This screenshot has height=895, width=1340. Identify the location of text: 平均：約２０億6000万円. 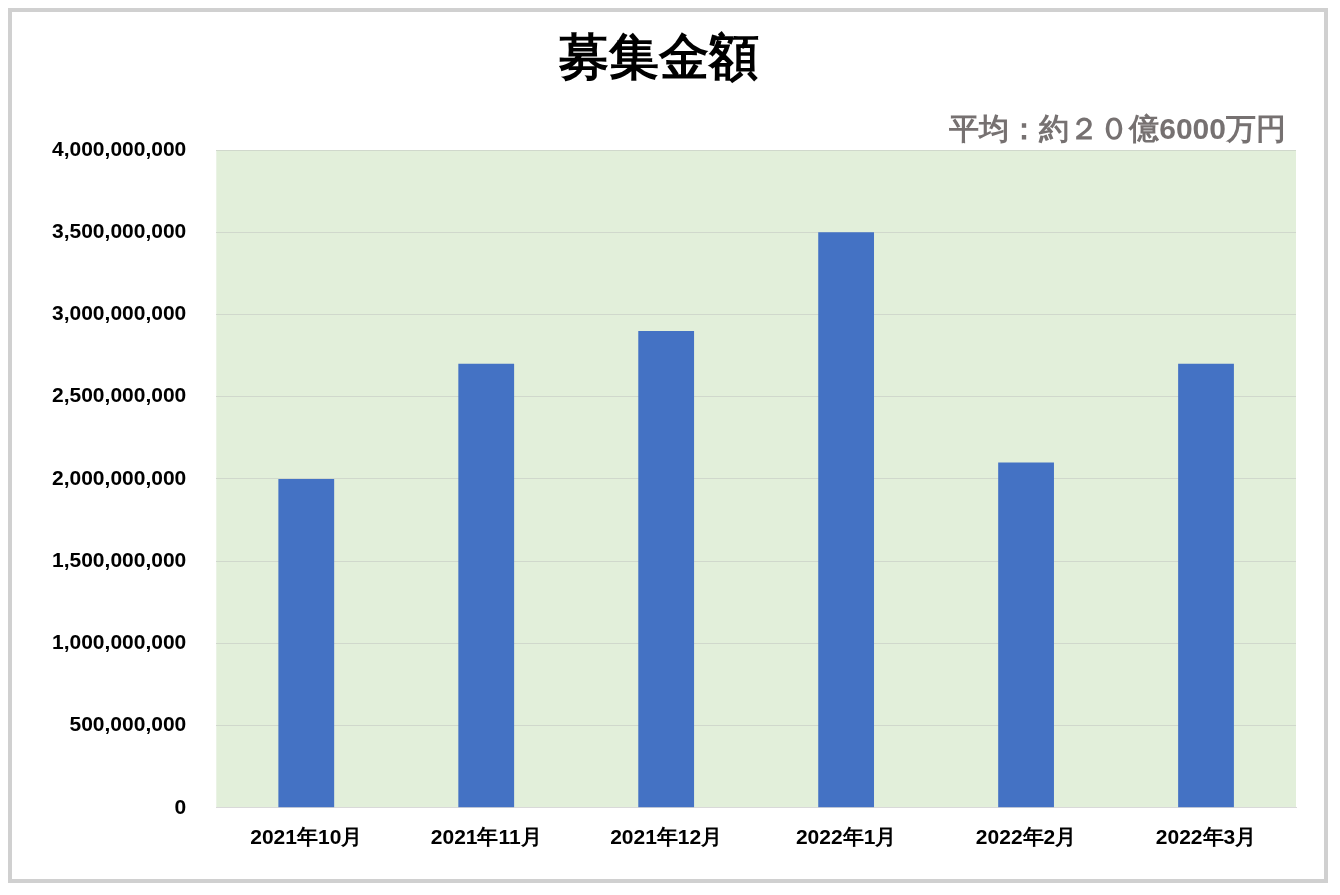
(1117, 129).